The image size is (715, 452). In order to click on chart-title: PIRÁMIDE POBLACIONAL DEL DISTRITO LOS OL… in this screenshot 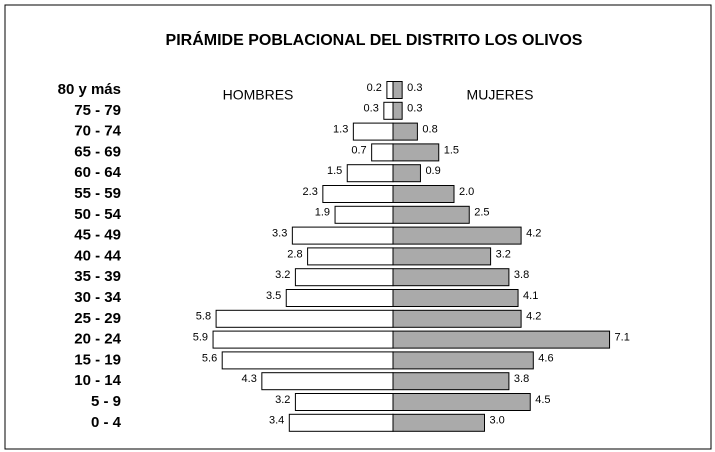, I will do `click(374, 39)`.